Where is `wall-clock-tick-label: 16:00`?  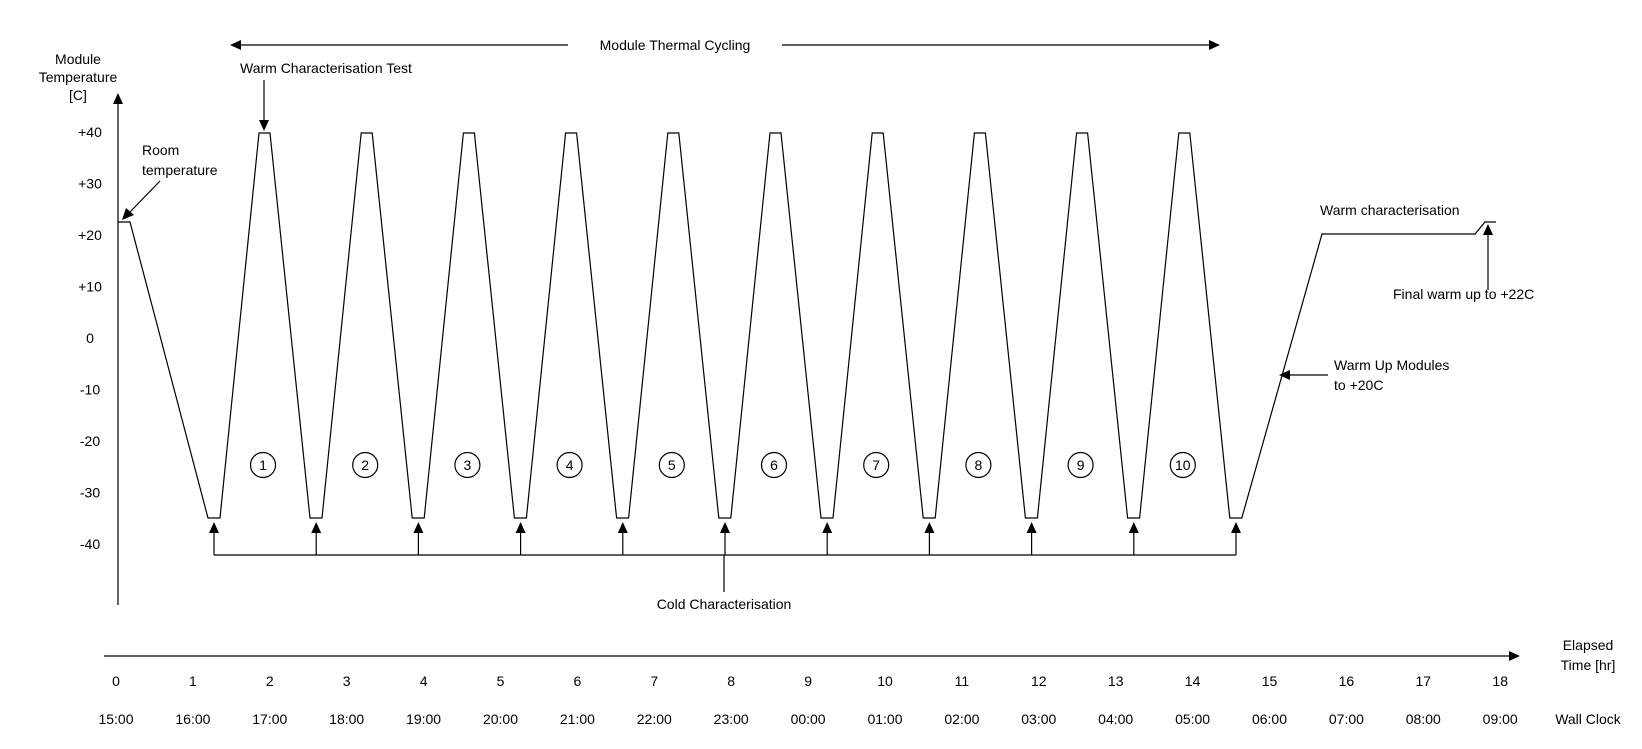
wall-clock-tick-label: 16:00 is located at coordinates (192, 719).